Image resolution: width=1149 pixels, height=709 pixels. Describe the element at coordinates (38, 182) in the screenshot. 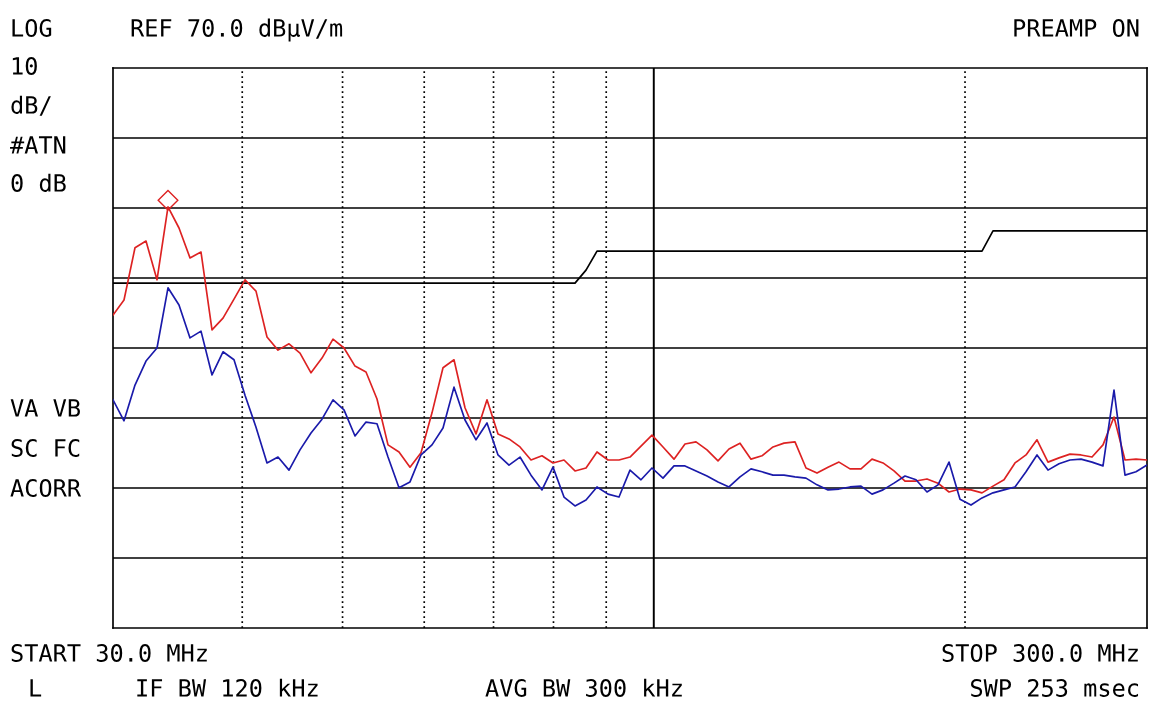

I see `text: 0 dB` at that location.